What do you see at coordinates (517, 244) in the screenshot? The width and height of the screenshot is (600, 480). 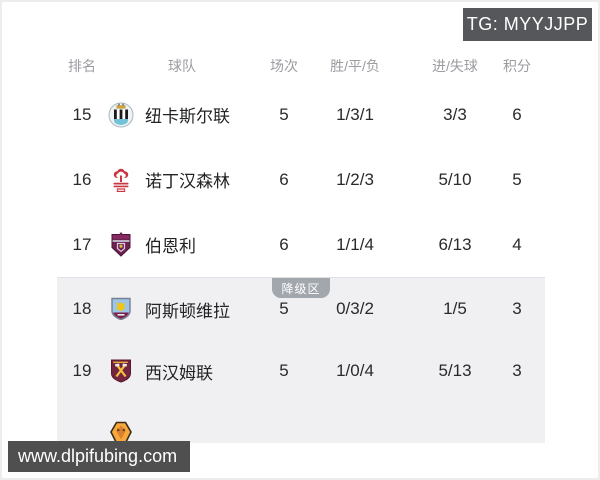 I see `points-cell: 4` at bounding box center [517, 244].